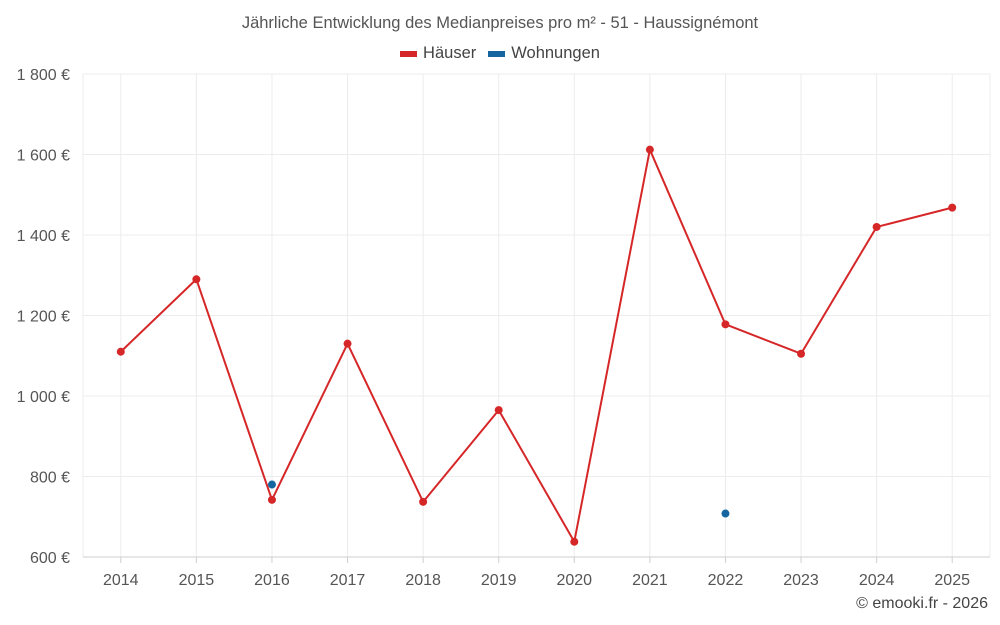 This screenshot has width=1000, height=625. Describe the element at coordinates (50, 558) in the screenshot. I see `y-tick-label: 600 €` at that location.